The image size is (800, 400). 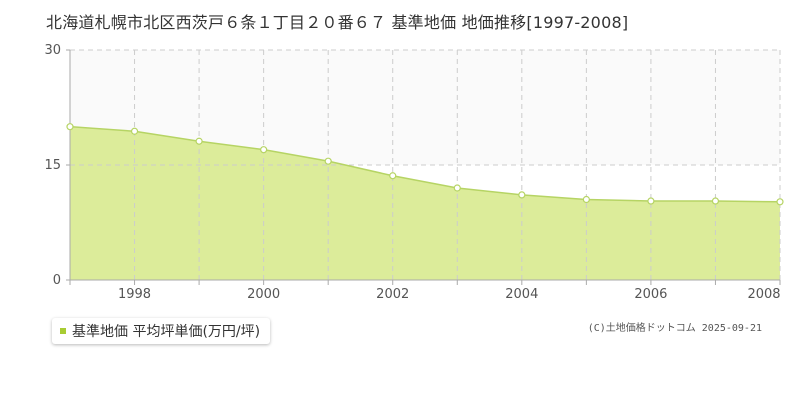 What do you see at coordinates (166, 332) in the screenshot?
I see `legend-label: 基準地価 平均坪単価(万円/坪)` at bounding box center [166, 332].